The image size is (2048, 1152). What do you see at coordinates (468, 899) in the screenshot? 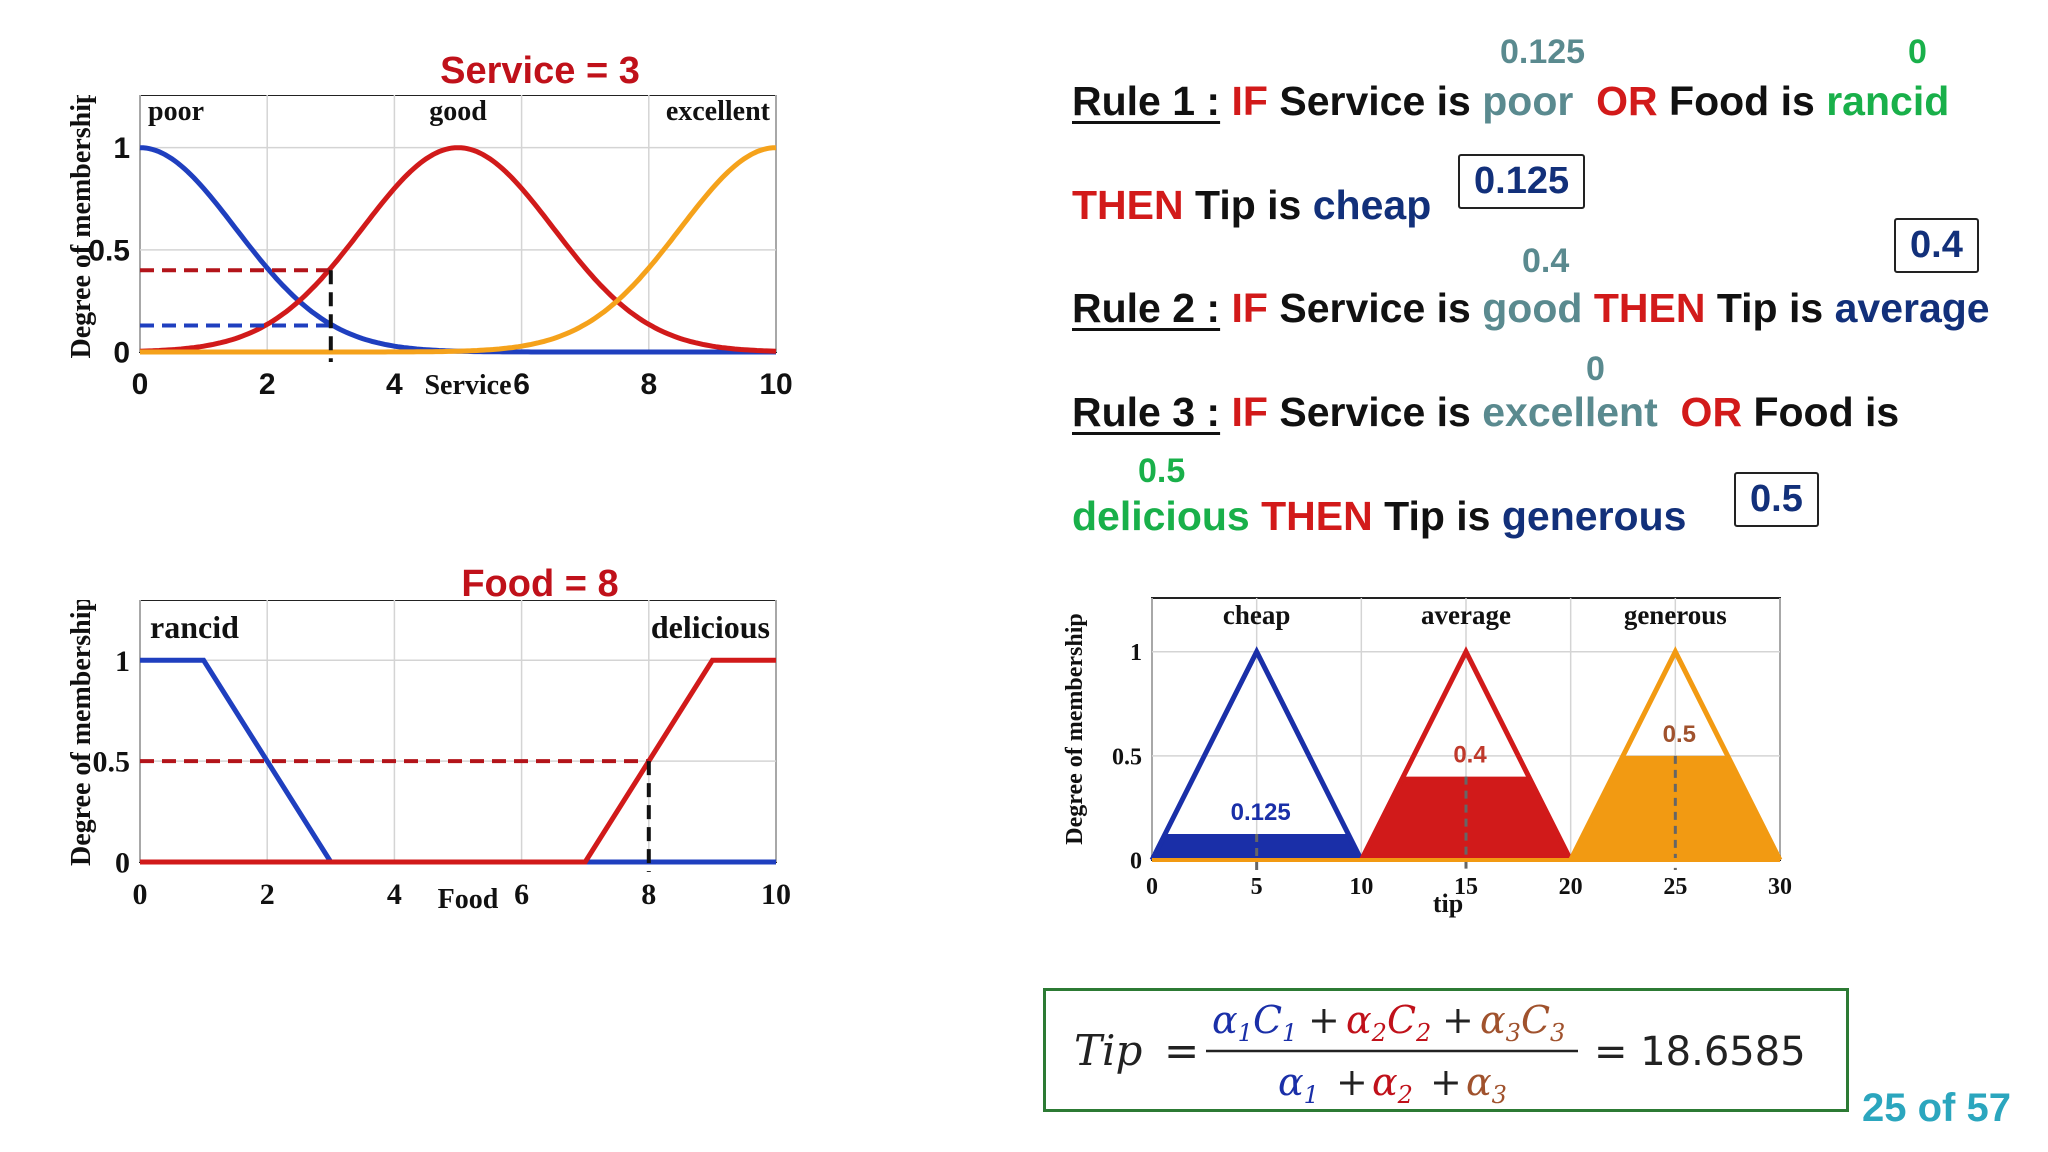
I see `x-axis-label: Food` at bounding box center [468, 899].